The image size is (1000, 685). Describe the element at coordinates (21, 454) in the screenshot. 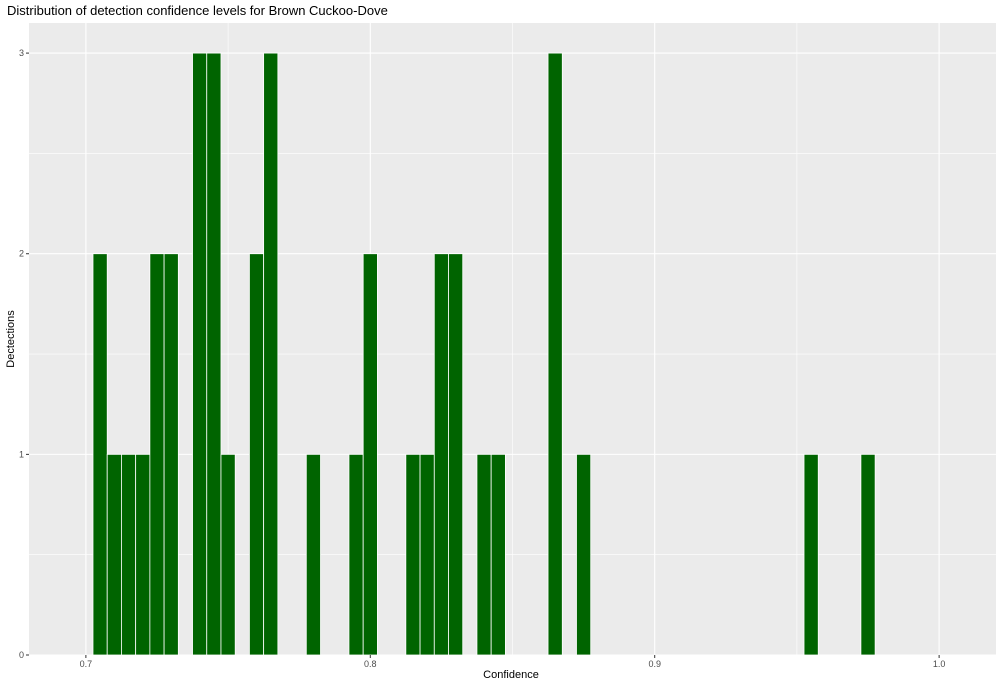

I see `y-tick-label: 1` at that location.